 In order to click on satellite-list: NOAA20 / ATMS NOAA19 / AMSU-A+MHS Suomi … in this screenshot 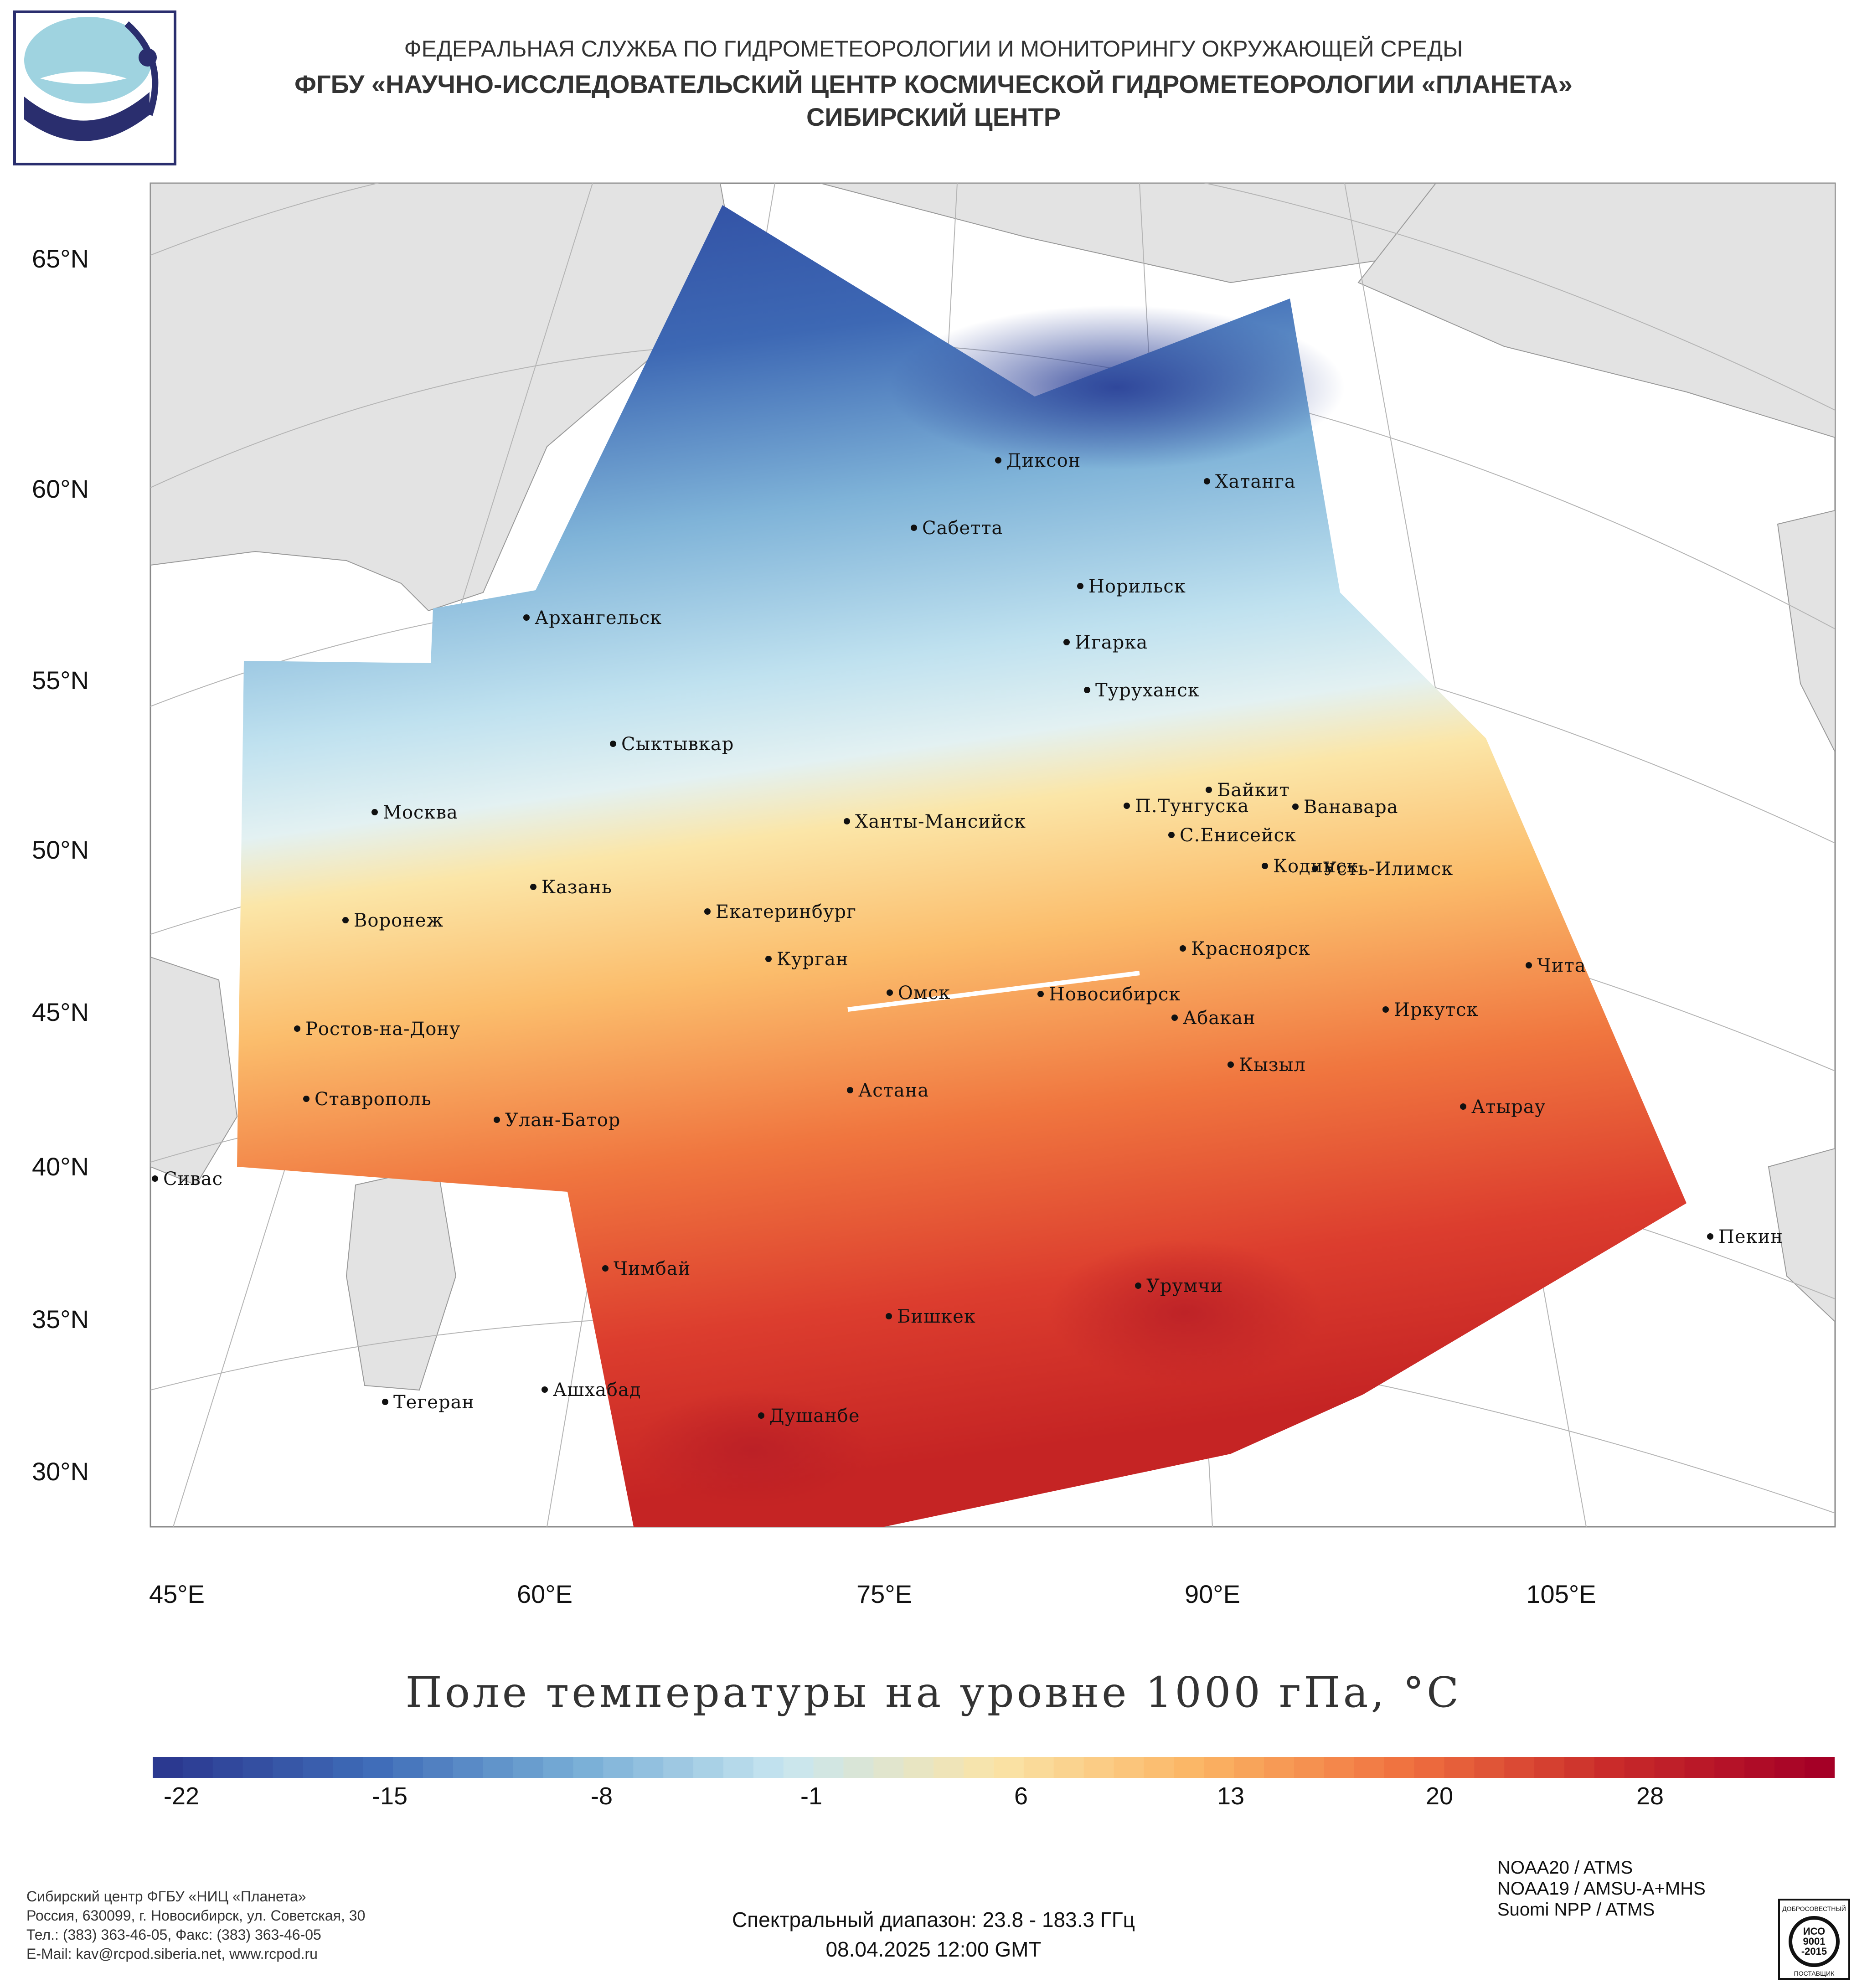, I will do `click(1601, 1889)`.